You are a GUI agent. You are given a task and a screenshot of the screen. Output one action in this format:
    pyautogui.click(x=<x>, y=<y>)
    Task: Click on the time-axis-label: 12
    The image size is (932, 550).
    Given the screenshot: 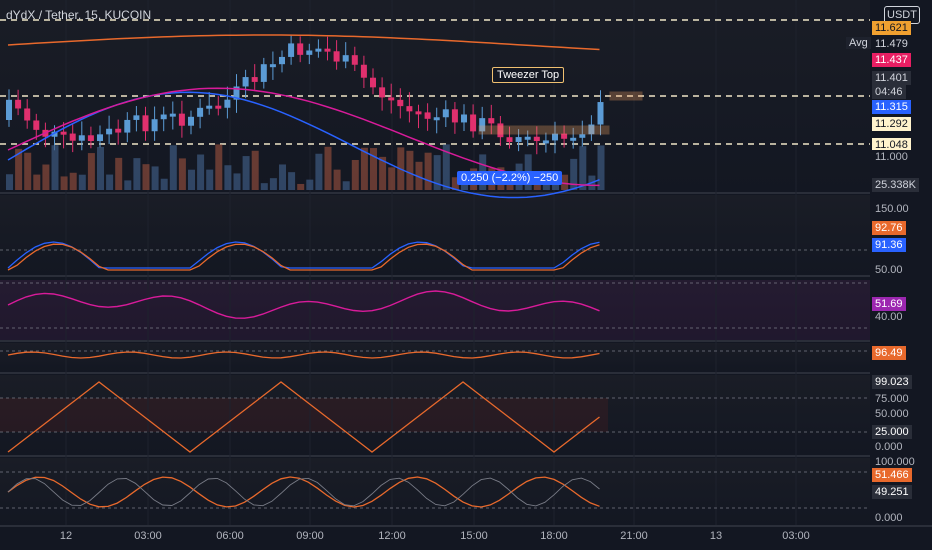 What is the action you would take?
    pyautogui.click(x=66, y=536)
    